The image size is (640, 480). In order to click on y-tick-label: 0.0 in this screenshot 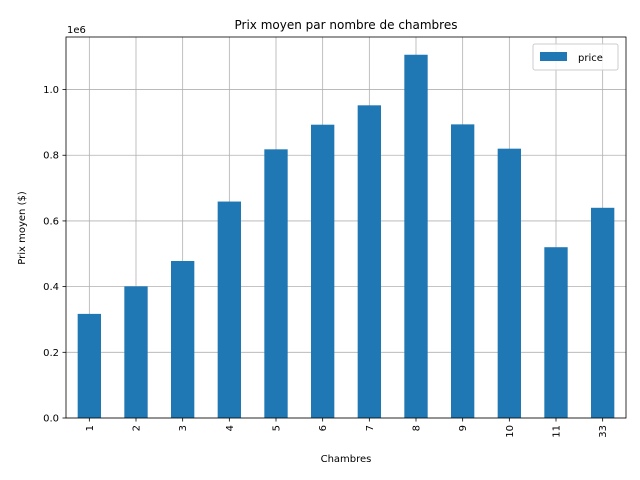, I will do `click(51, 419)`.